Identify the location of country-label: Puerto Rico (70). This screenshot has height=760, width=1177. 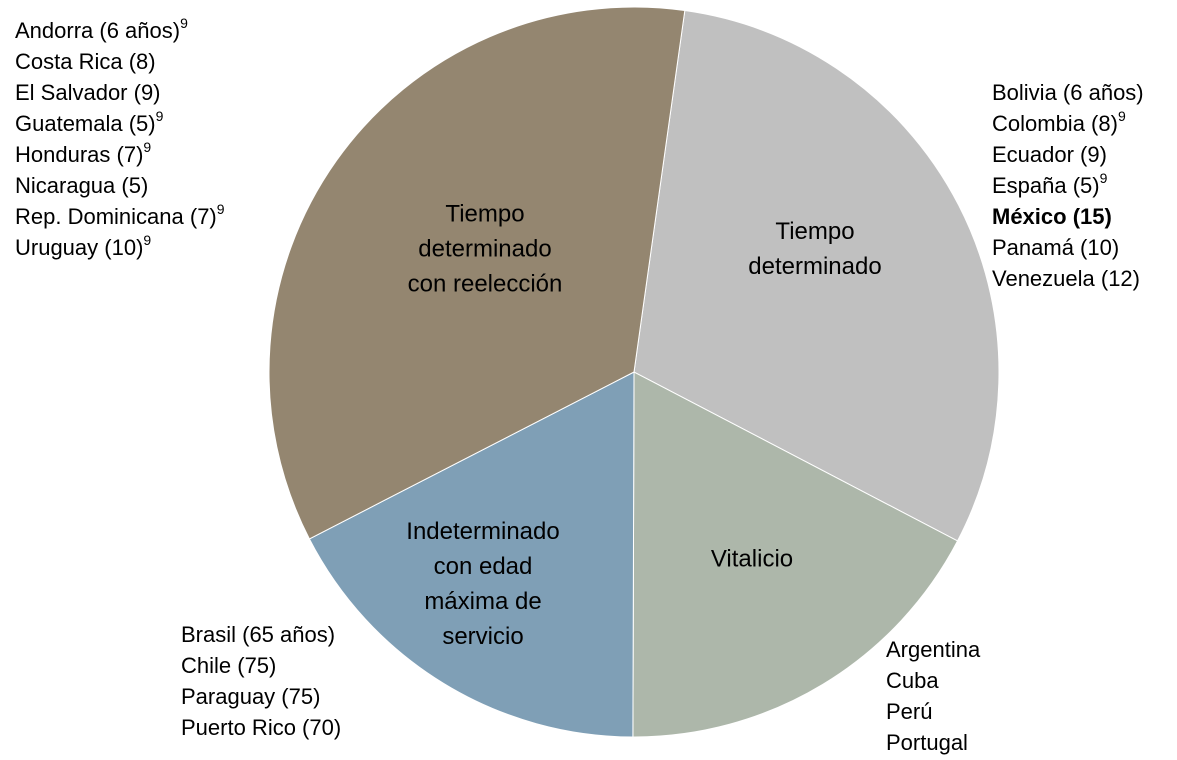
(261, 727).